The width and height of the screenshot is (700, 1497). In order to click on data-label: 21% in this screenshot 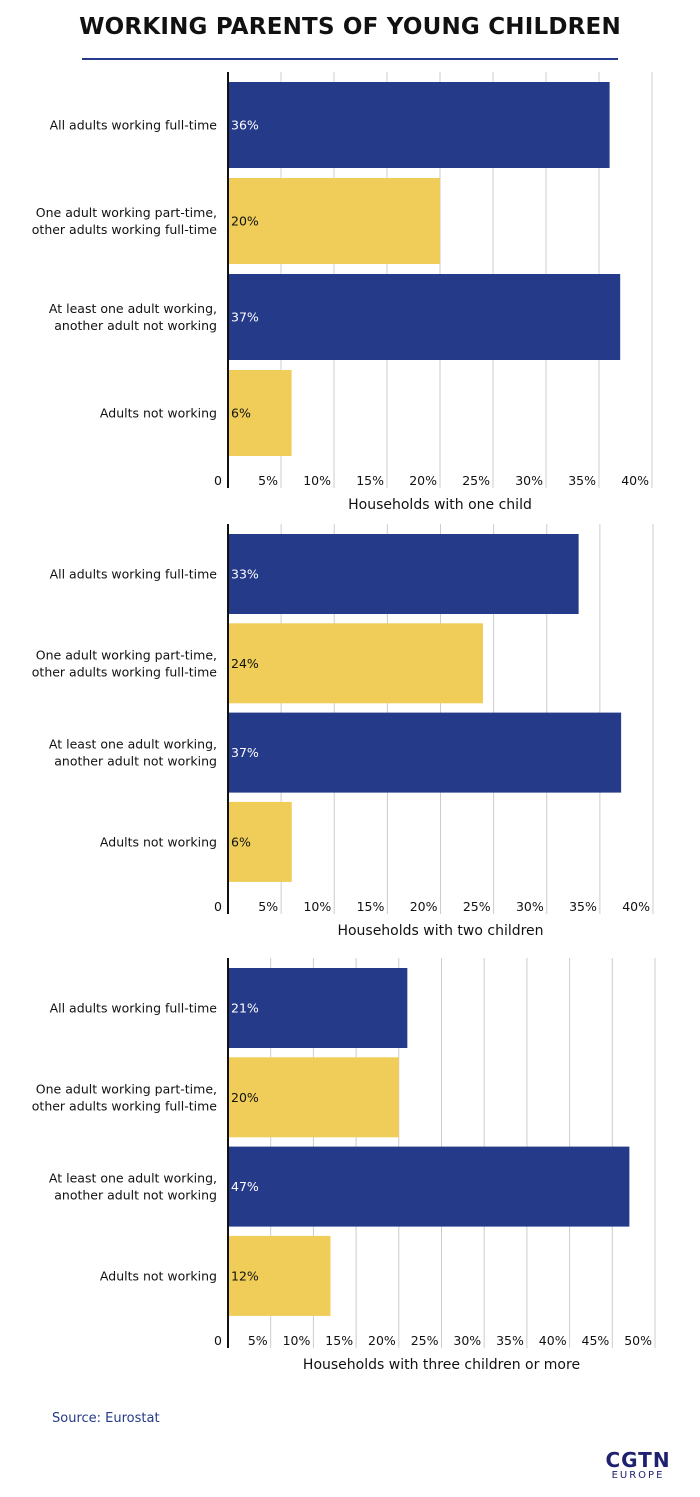, I will do `click(245, 1008)`.